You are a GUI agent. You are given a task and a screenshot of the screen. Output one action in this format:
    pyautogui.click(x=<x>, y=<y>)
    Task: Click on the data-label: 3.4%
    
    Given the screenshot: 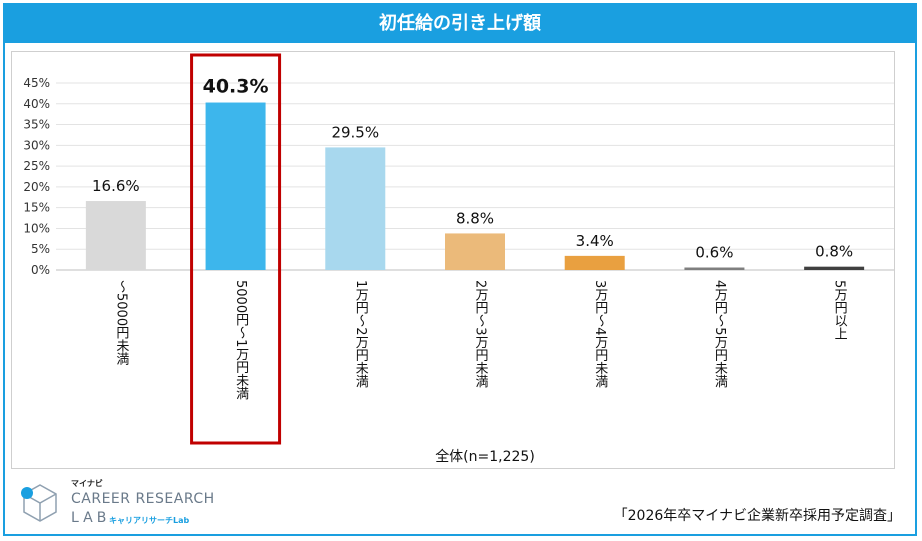 What is the action you would take?
    pyautogui.click(x=595, y=241)
    